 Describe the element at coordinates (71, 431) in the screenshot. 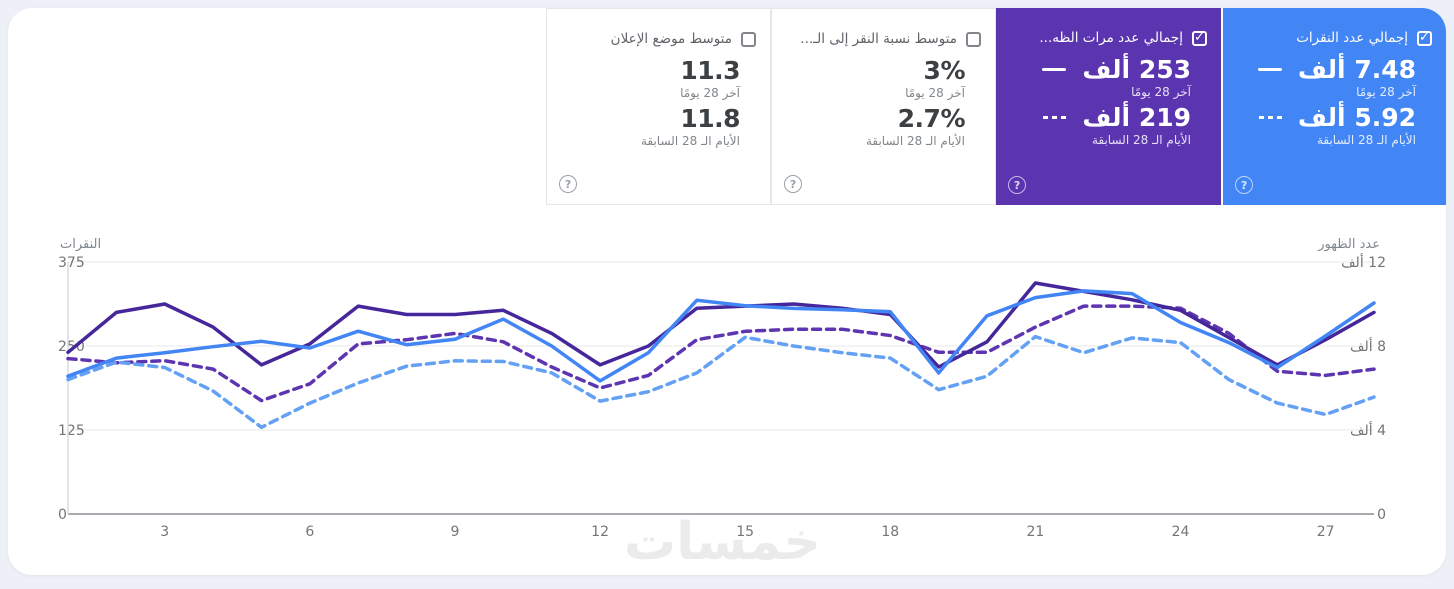

I see `left-axis-tick-label: 125` at that location.